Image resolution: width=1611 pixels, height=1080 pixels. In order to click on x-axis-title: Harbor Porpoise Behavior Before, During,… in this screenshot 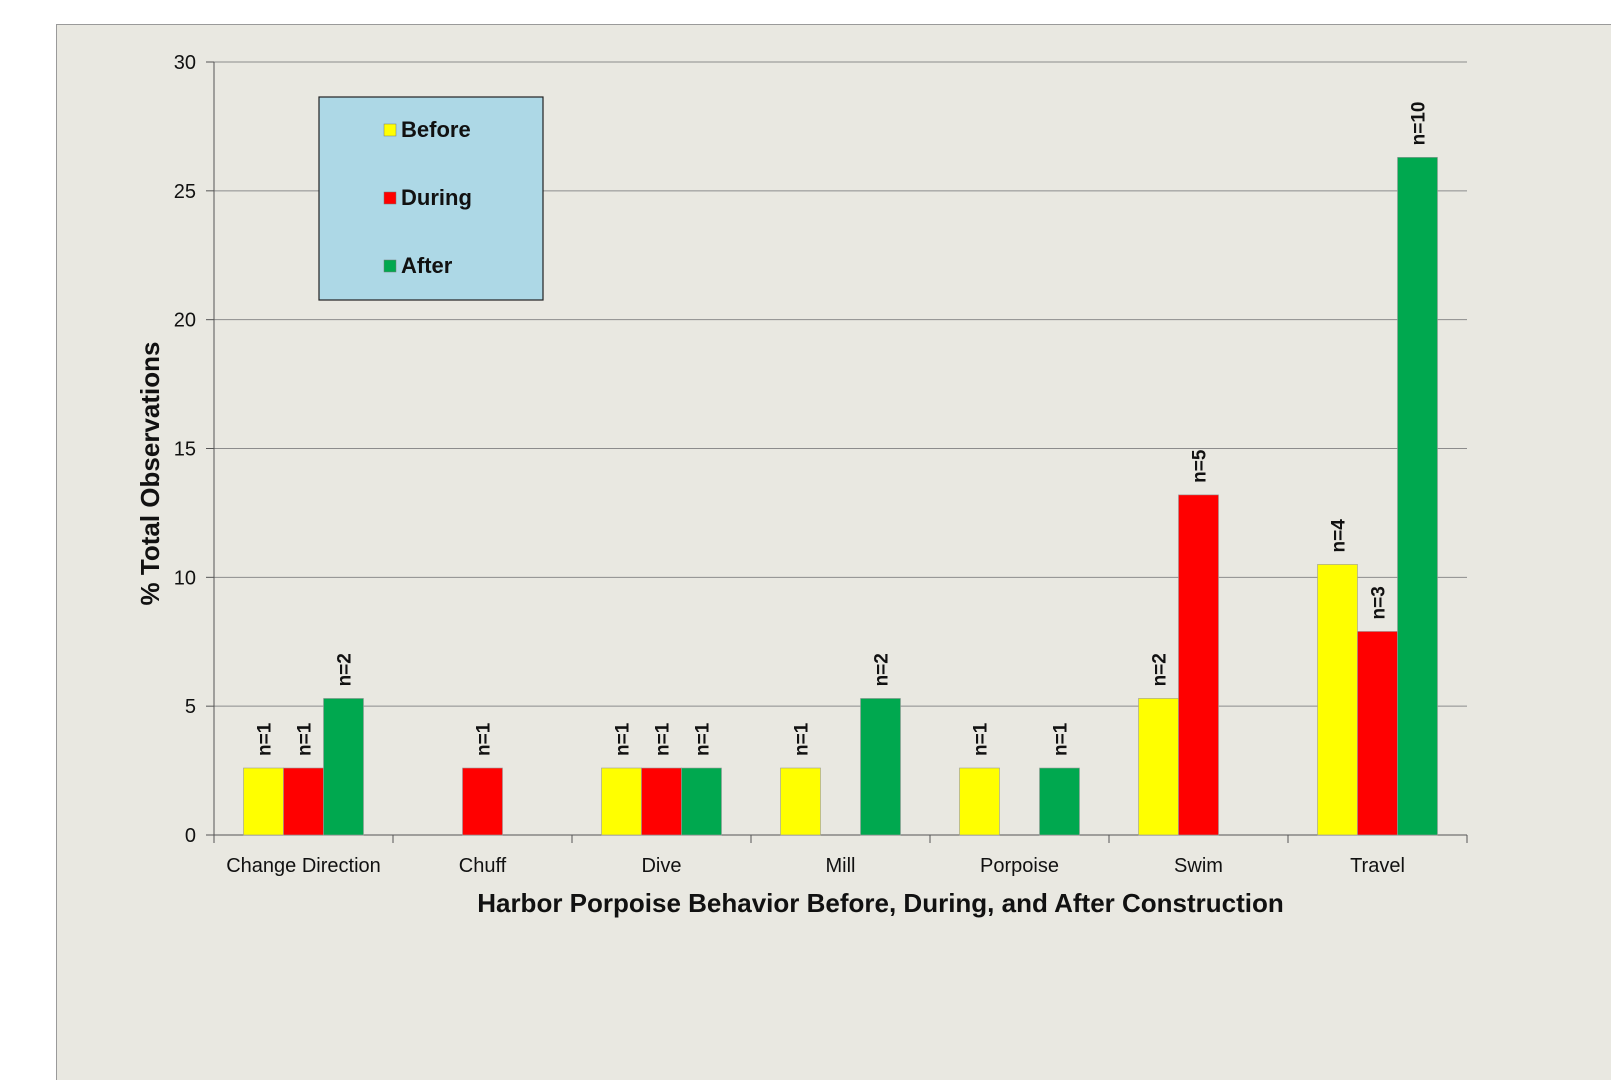, I will do `click(880, 903)`.